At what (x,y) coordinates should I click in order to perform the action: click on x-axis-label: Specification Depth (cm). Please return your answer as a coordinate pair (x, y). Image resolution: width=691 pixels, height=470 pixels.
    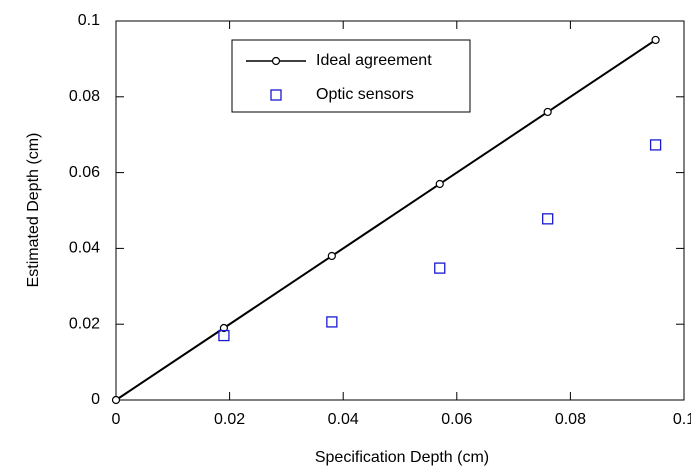
    Looking at the image, I should click on (402, 457).